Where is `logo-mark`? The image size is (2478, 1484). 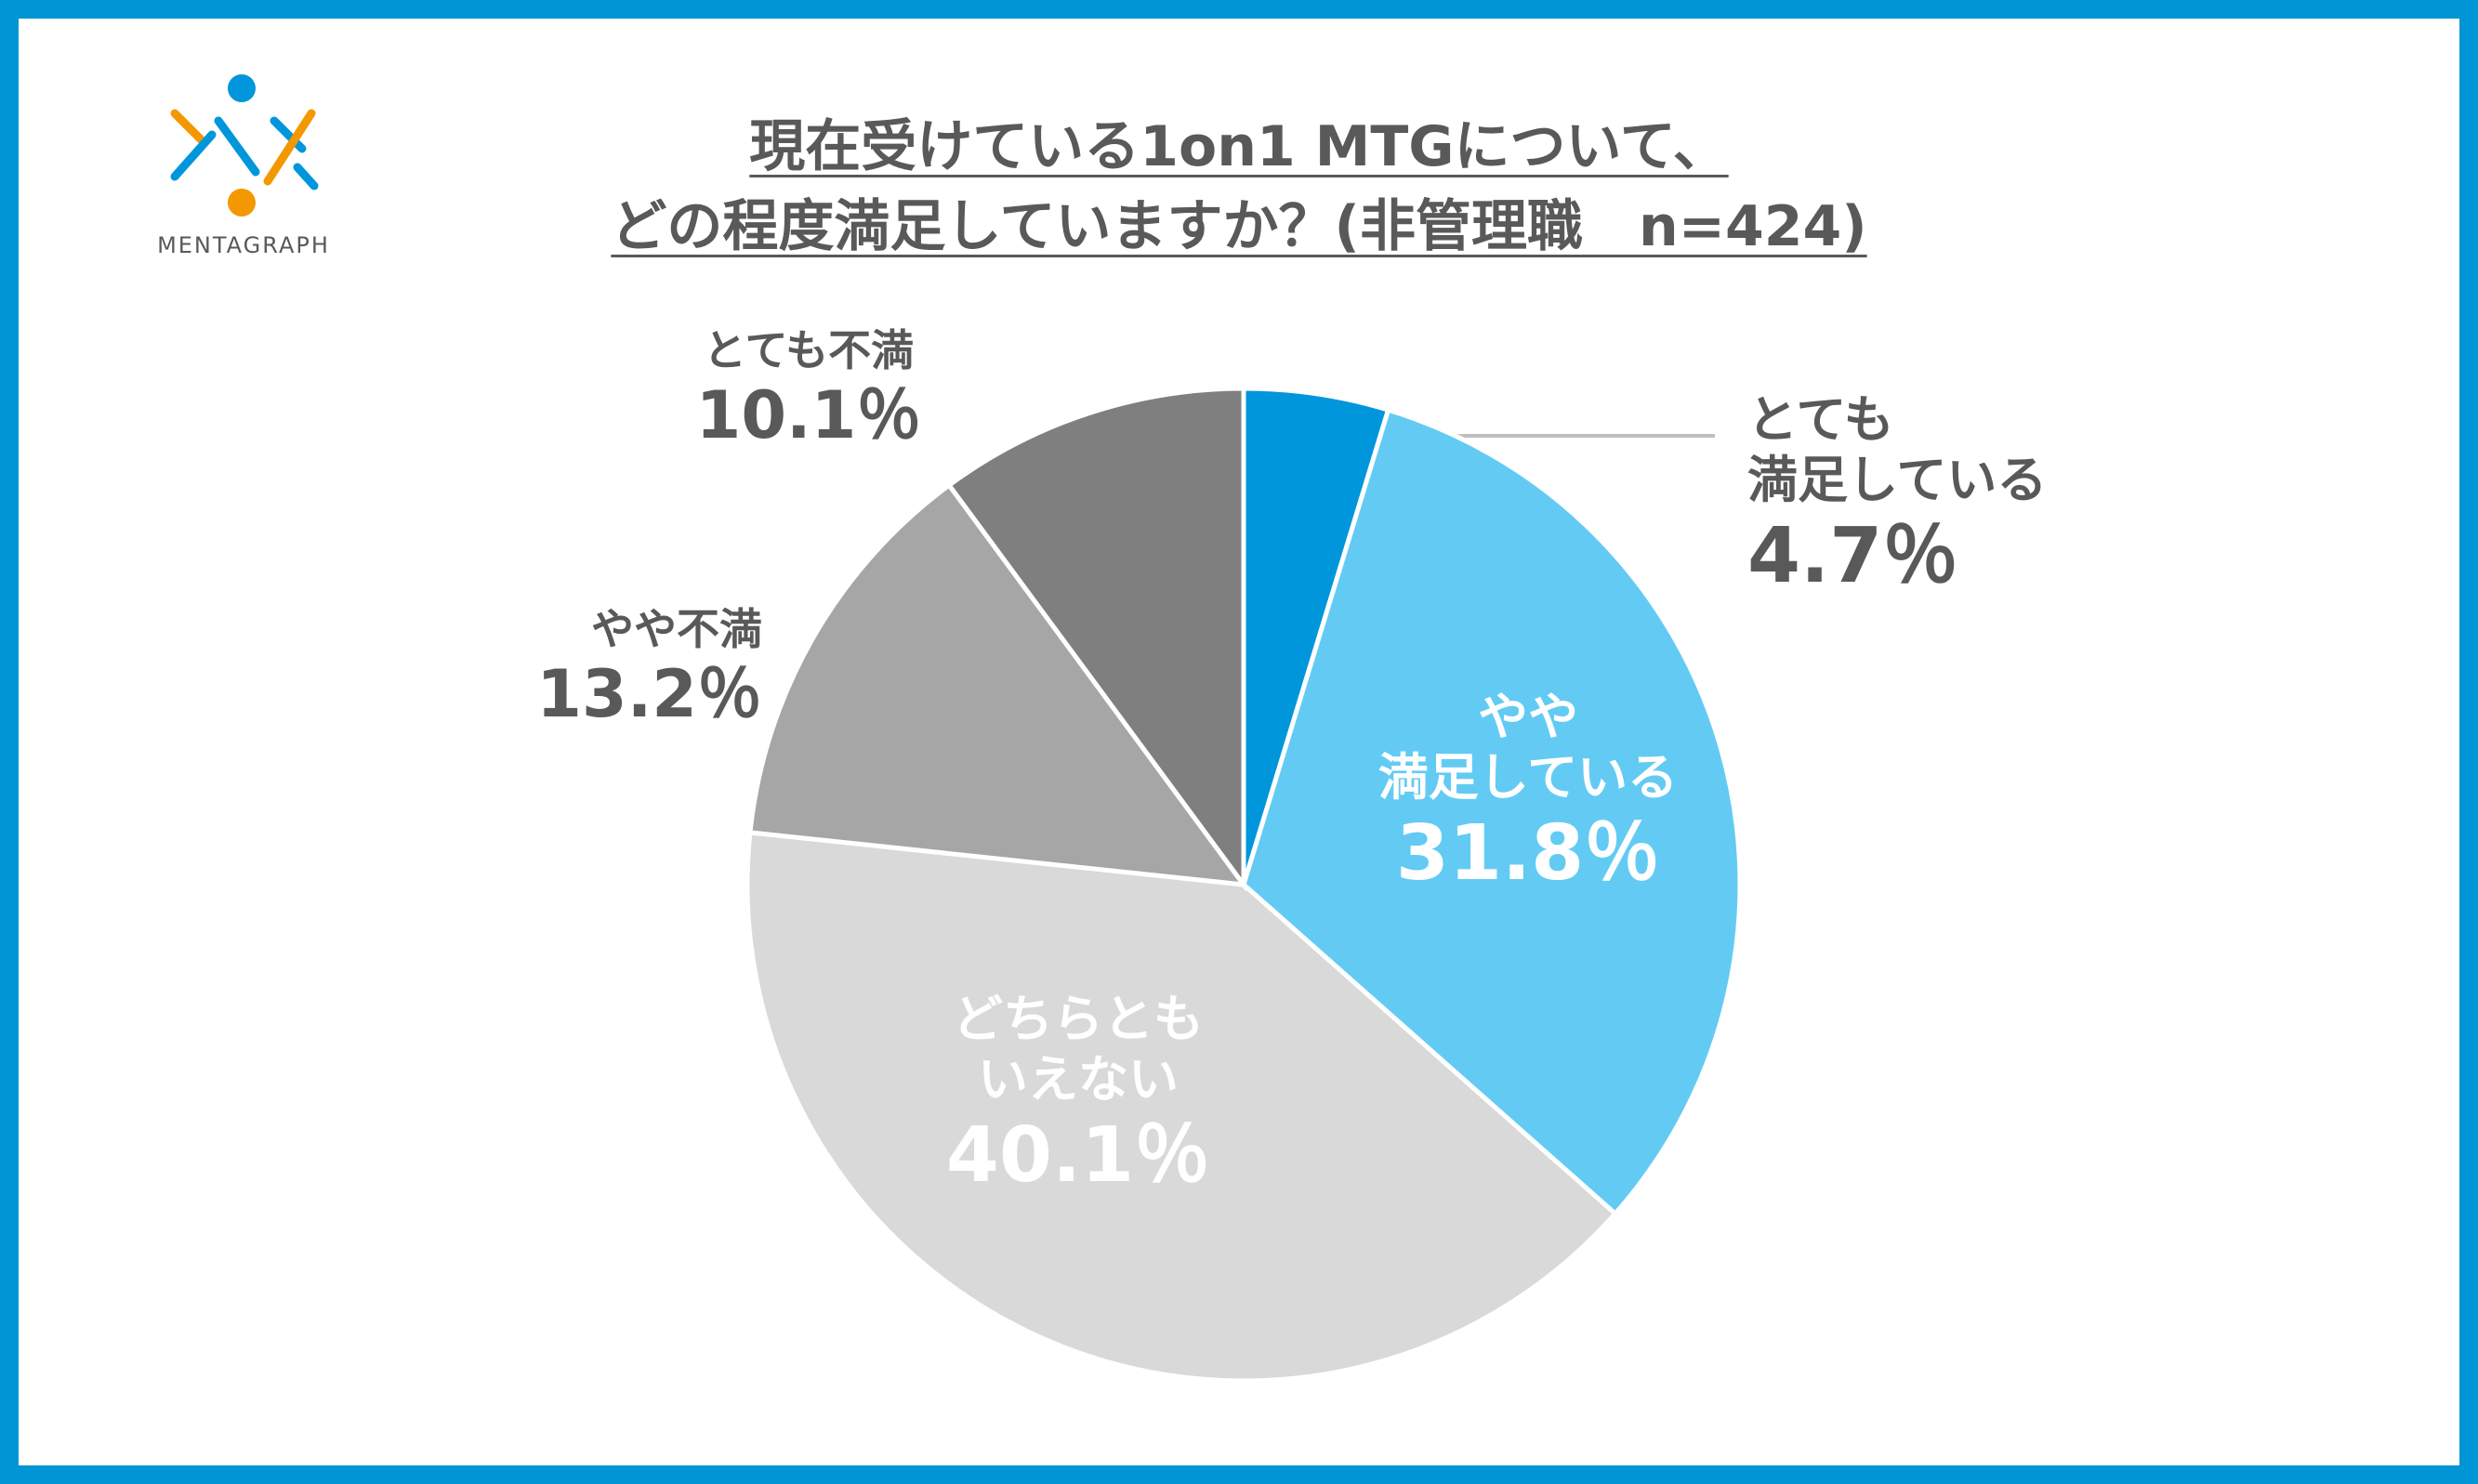 logo-mark is located at coordinates (244, 146).